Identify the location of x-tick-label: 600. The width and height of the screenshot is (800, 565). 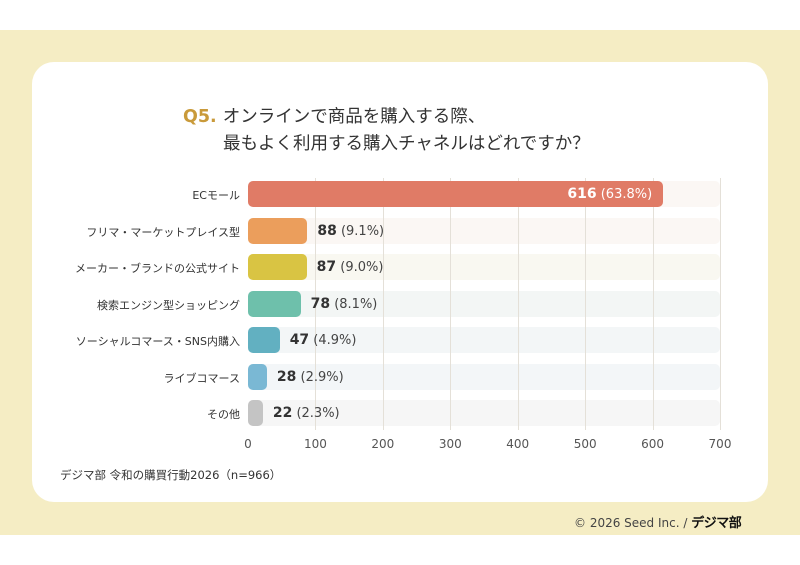
(653, 444).